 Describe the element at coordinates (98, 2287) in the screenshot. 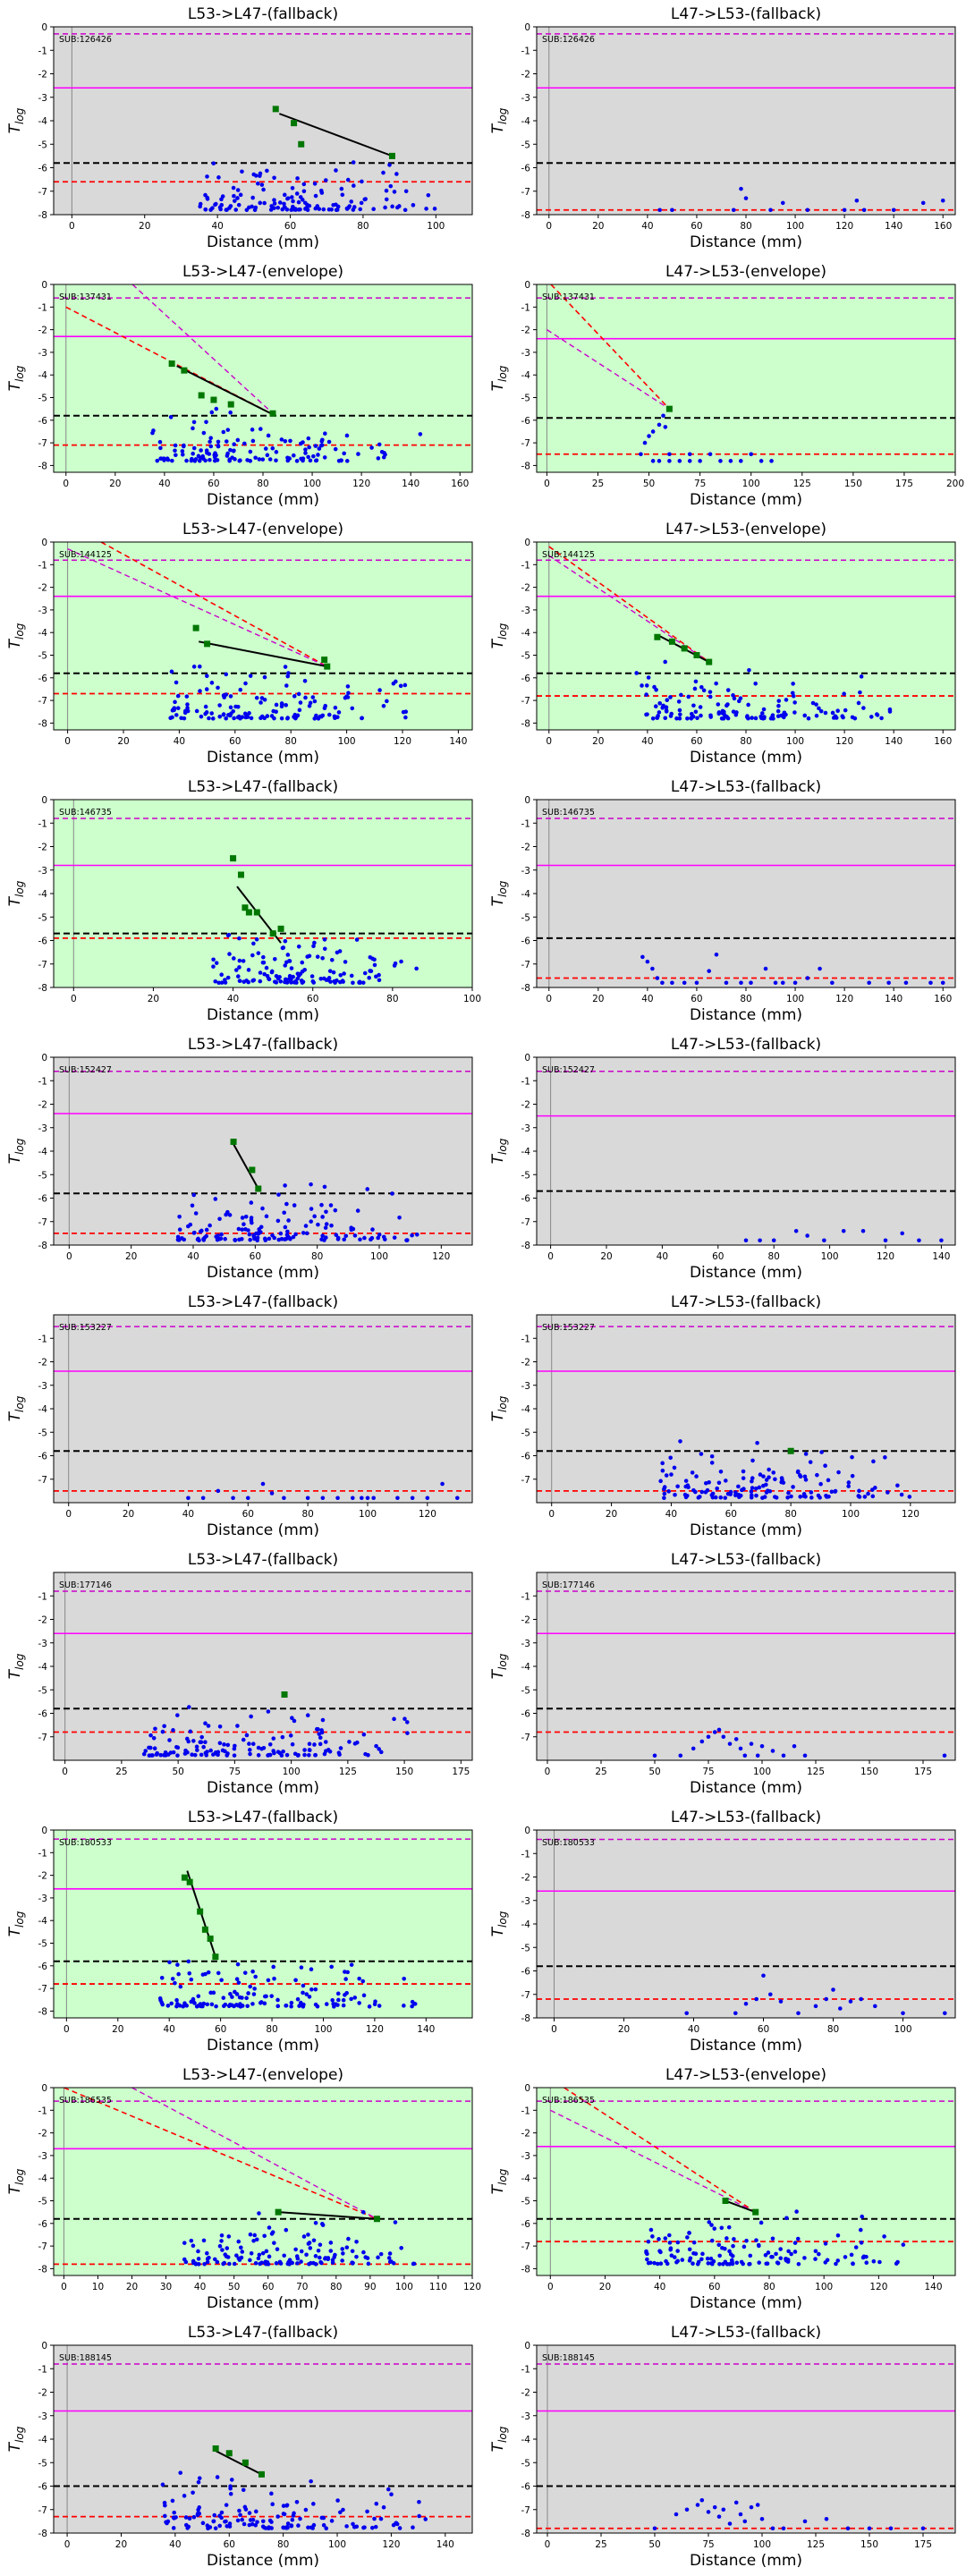

I see `x-tick-label: 10` at that location.